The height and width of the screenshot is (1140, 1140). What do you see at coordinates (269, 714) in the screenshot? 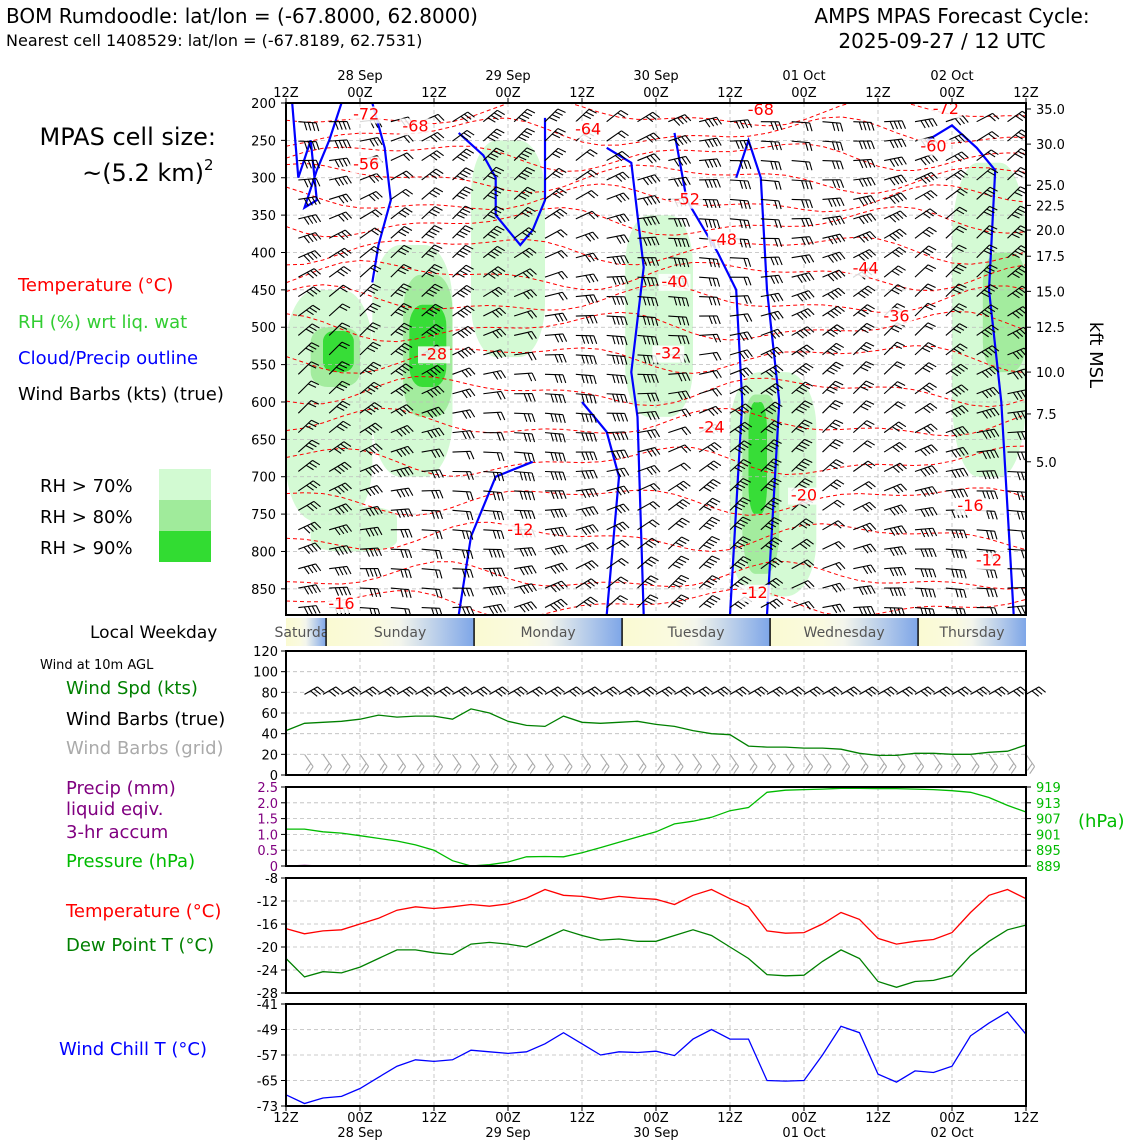
I see `y-tick-label: 60` at bounding box center [269, 714].